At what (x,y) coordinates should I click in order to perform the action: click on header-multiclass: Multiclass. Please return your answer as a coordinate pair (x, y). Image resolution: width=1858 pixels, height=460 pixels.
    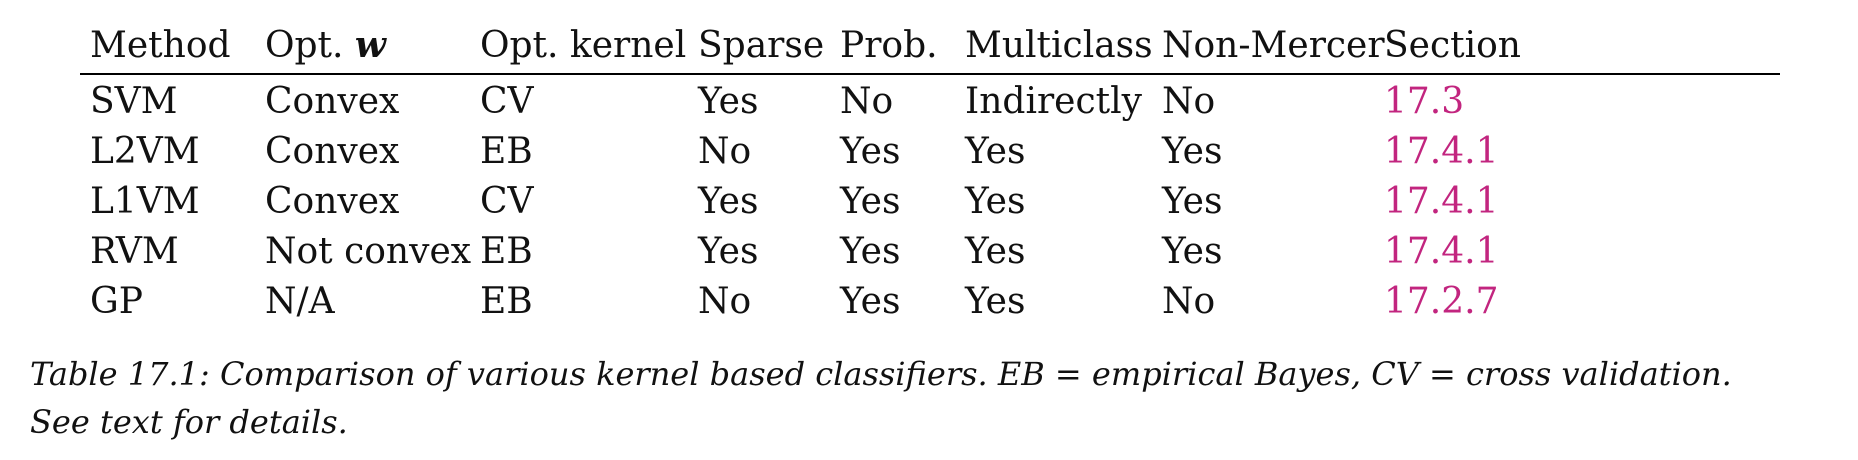
    Looking at the image, I should click on (1046, 46).